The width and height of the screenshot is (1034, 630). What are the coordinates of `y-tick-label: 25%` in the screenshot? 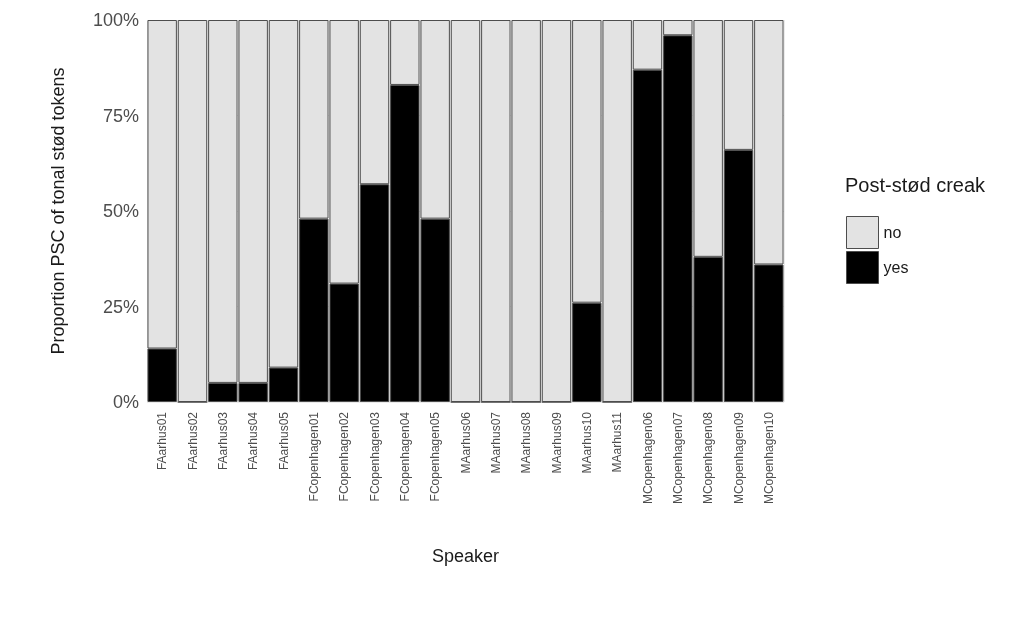 It's located at (120, 306).